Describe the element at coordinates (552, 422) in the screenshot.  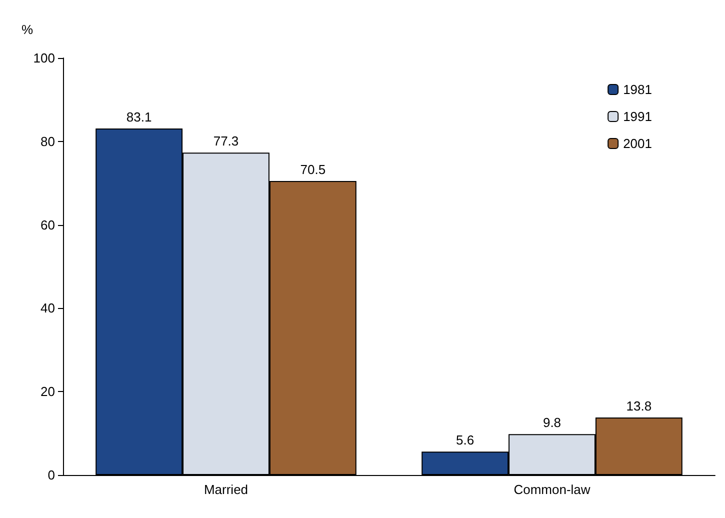
I see `data-label: 9.8` at that location.